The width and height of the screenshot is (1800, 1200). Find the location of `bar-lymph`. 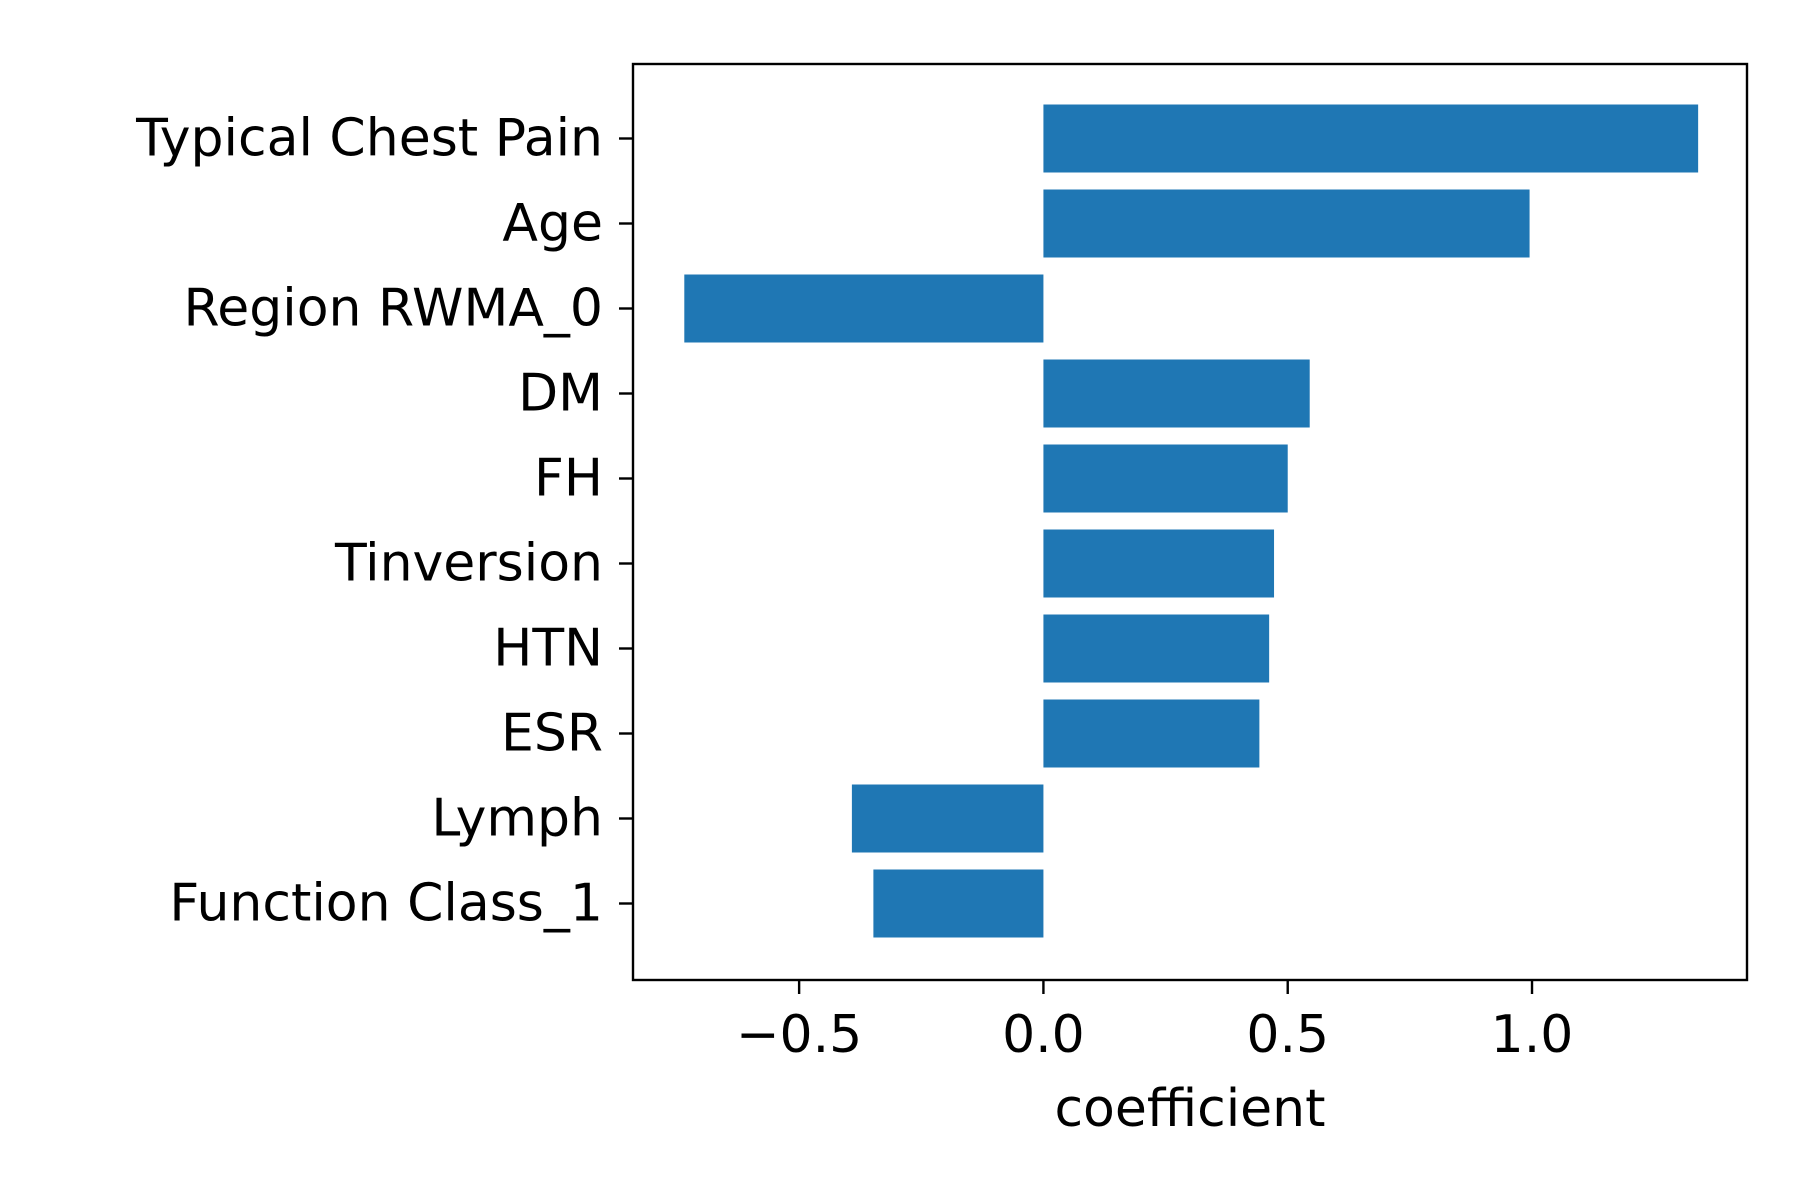

bar-lymph is located at coordinates (947, 818).